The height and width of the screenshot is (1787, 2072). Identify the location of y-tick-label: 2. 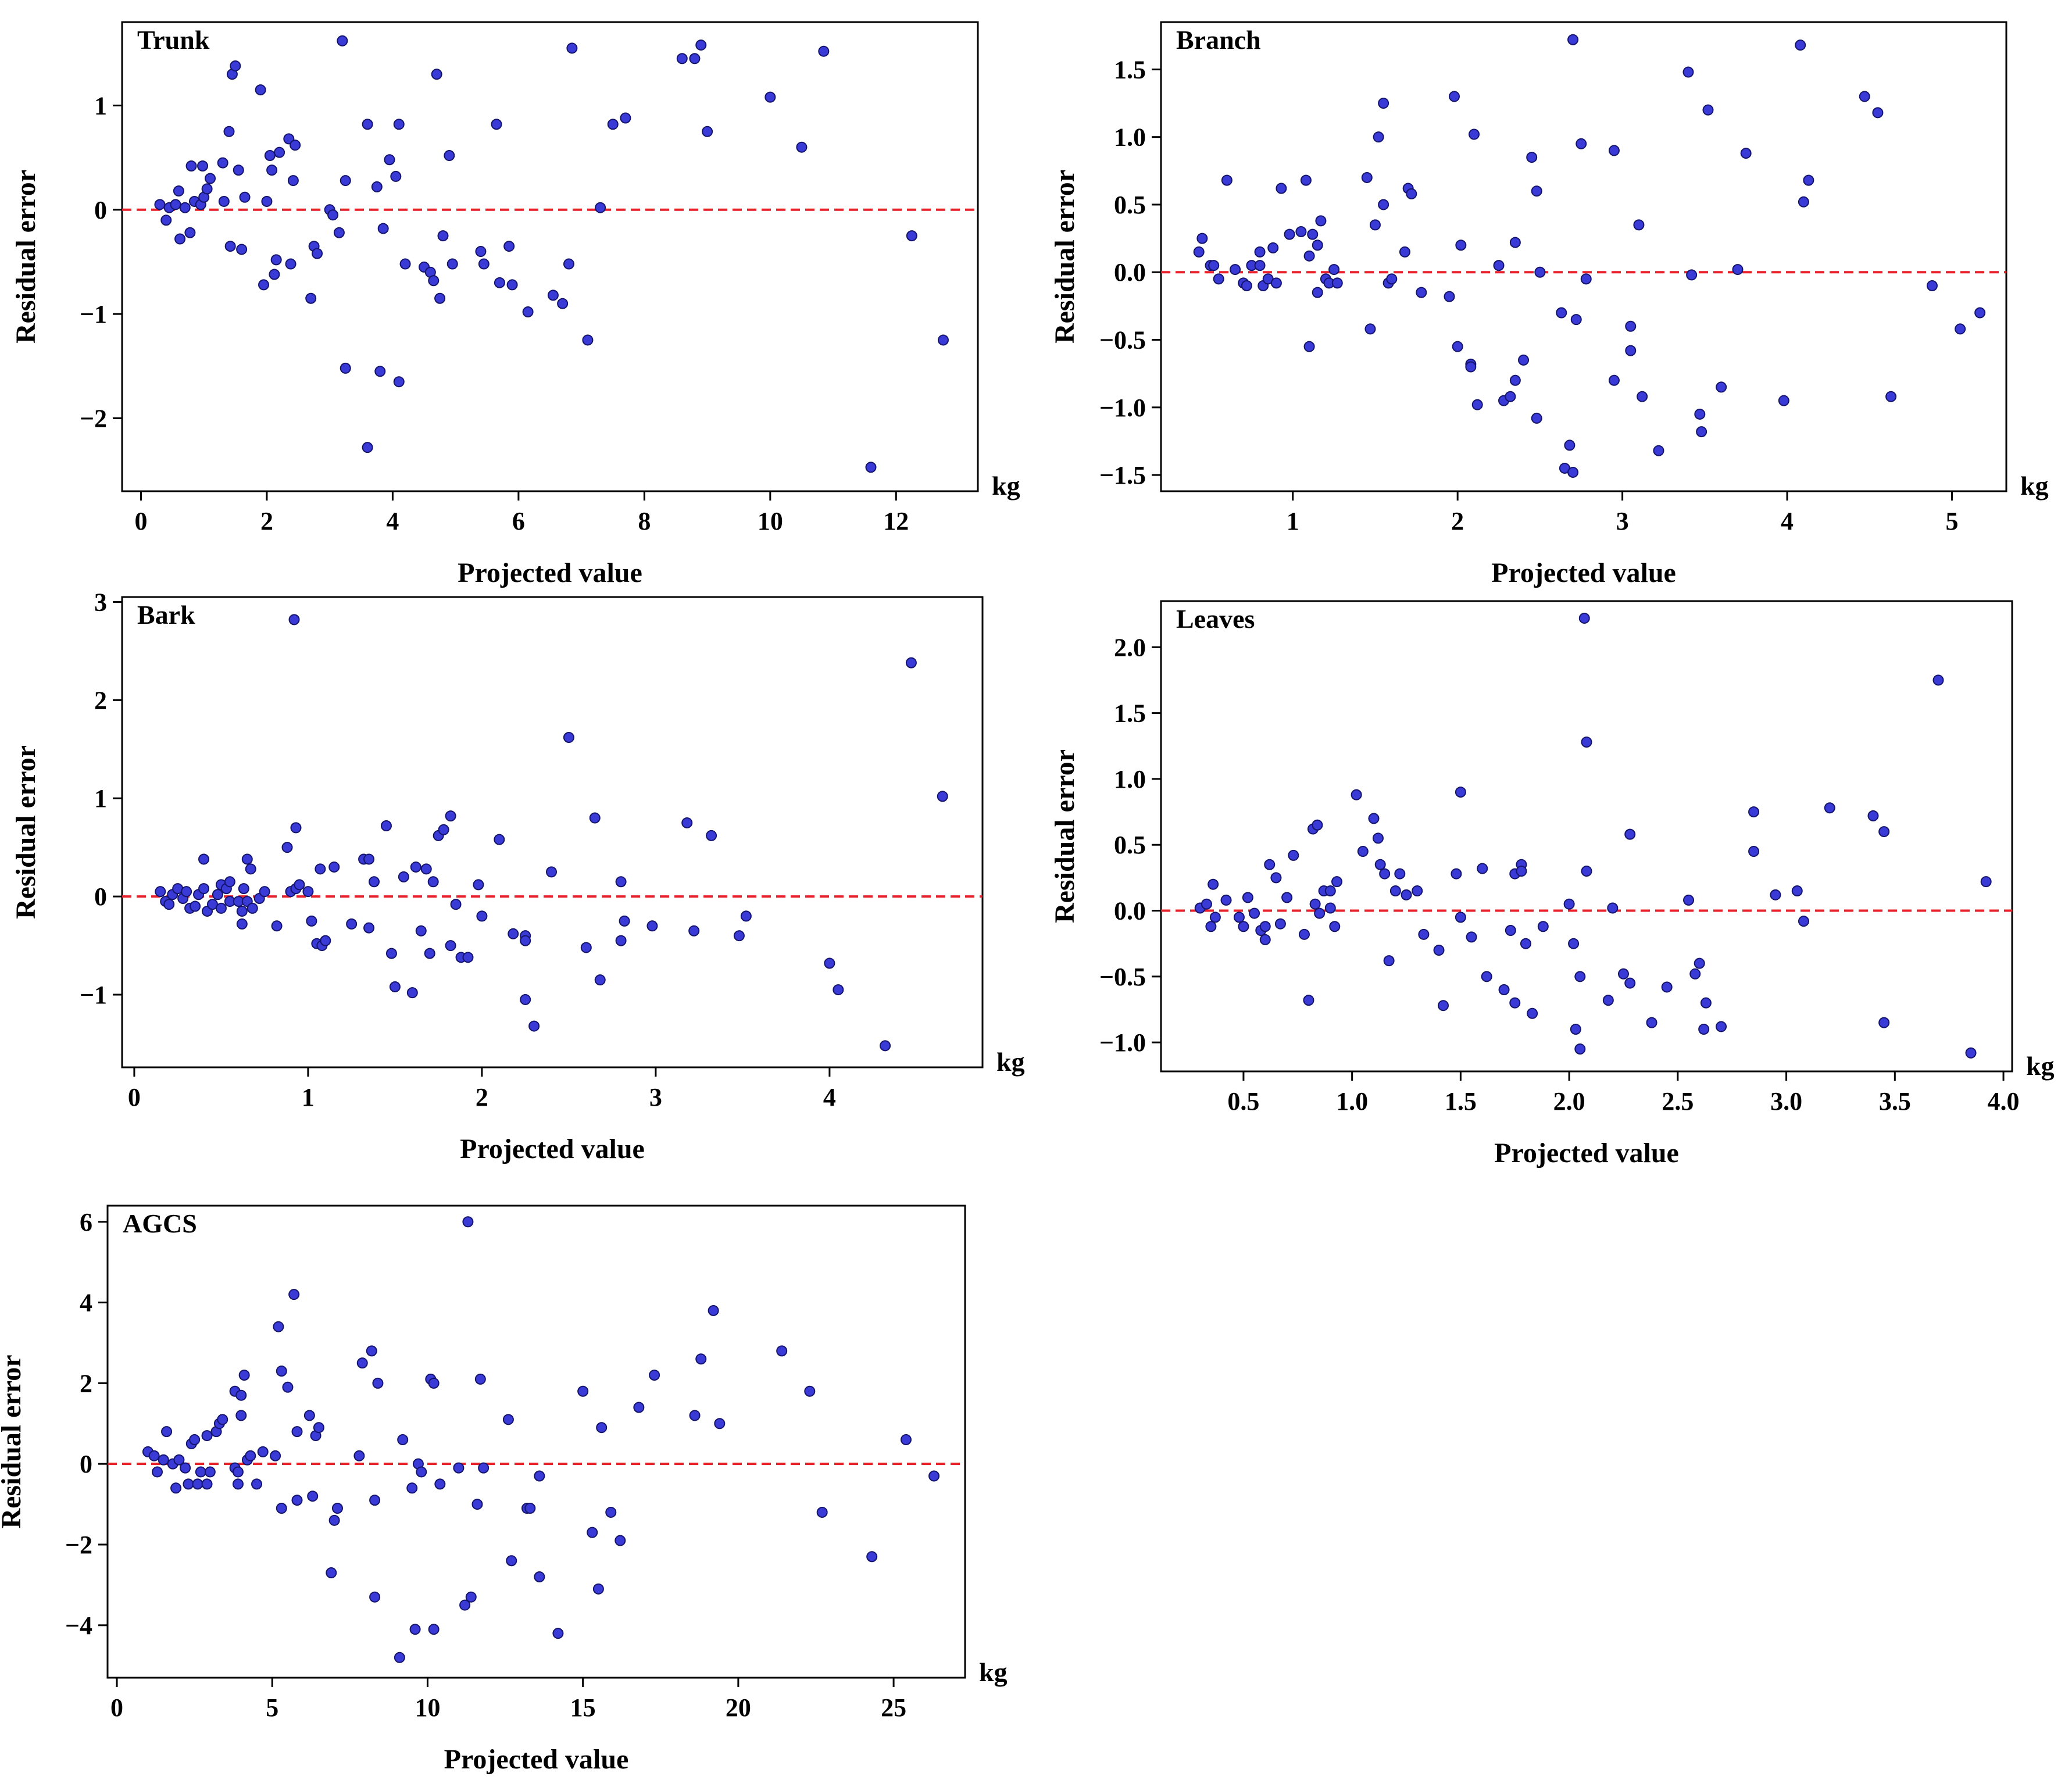
(100, 700).